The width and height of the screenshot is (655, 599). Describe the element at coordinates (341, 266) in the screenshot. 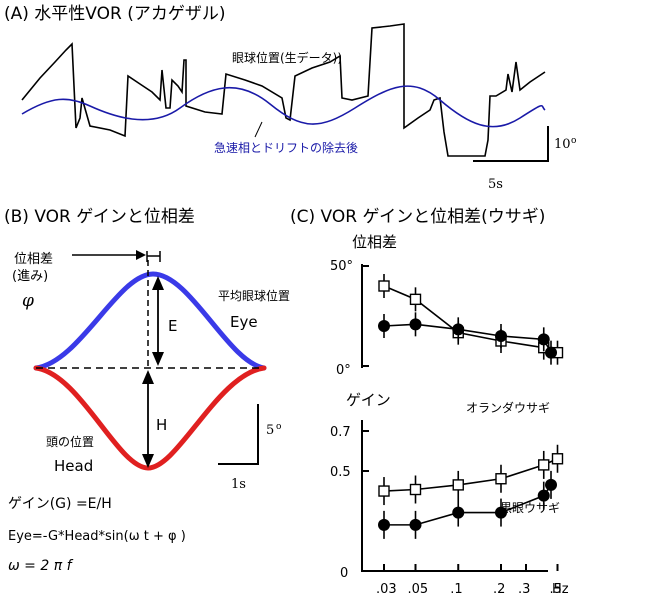

I see `phase-tick-50: 50°` at that location.